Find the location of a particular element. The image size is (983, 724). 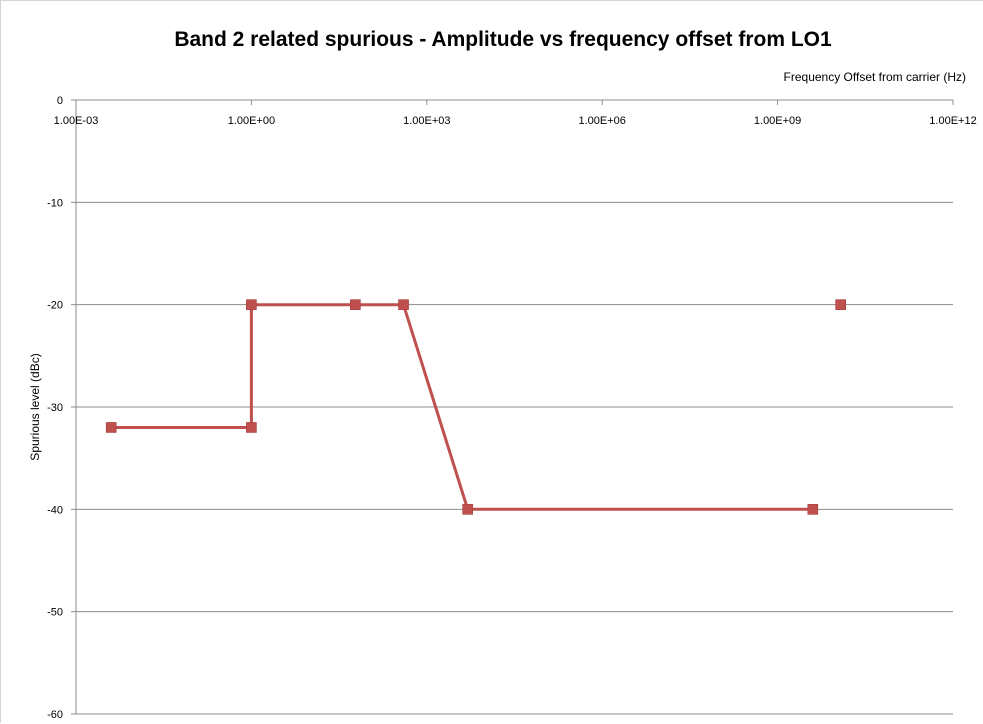

x-tick-label: 1.00E+00 is located at coordinates (251, 121).